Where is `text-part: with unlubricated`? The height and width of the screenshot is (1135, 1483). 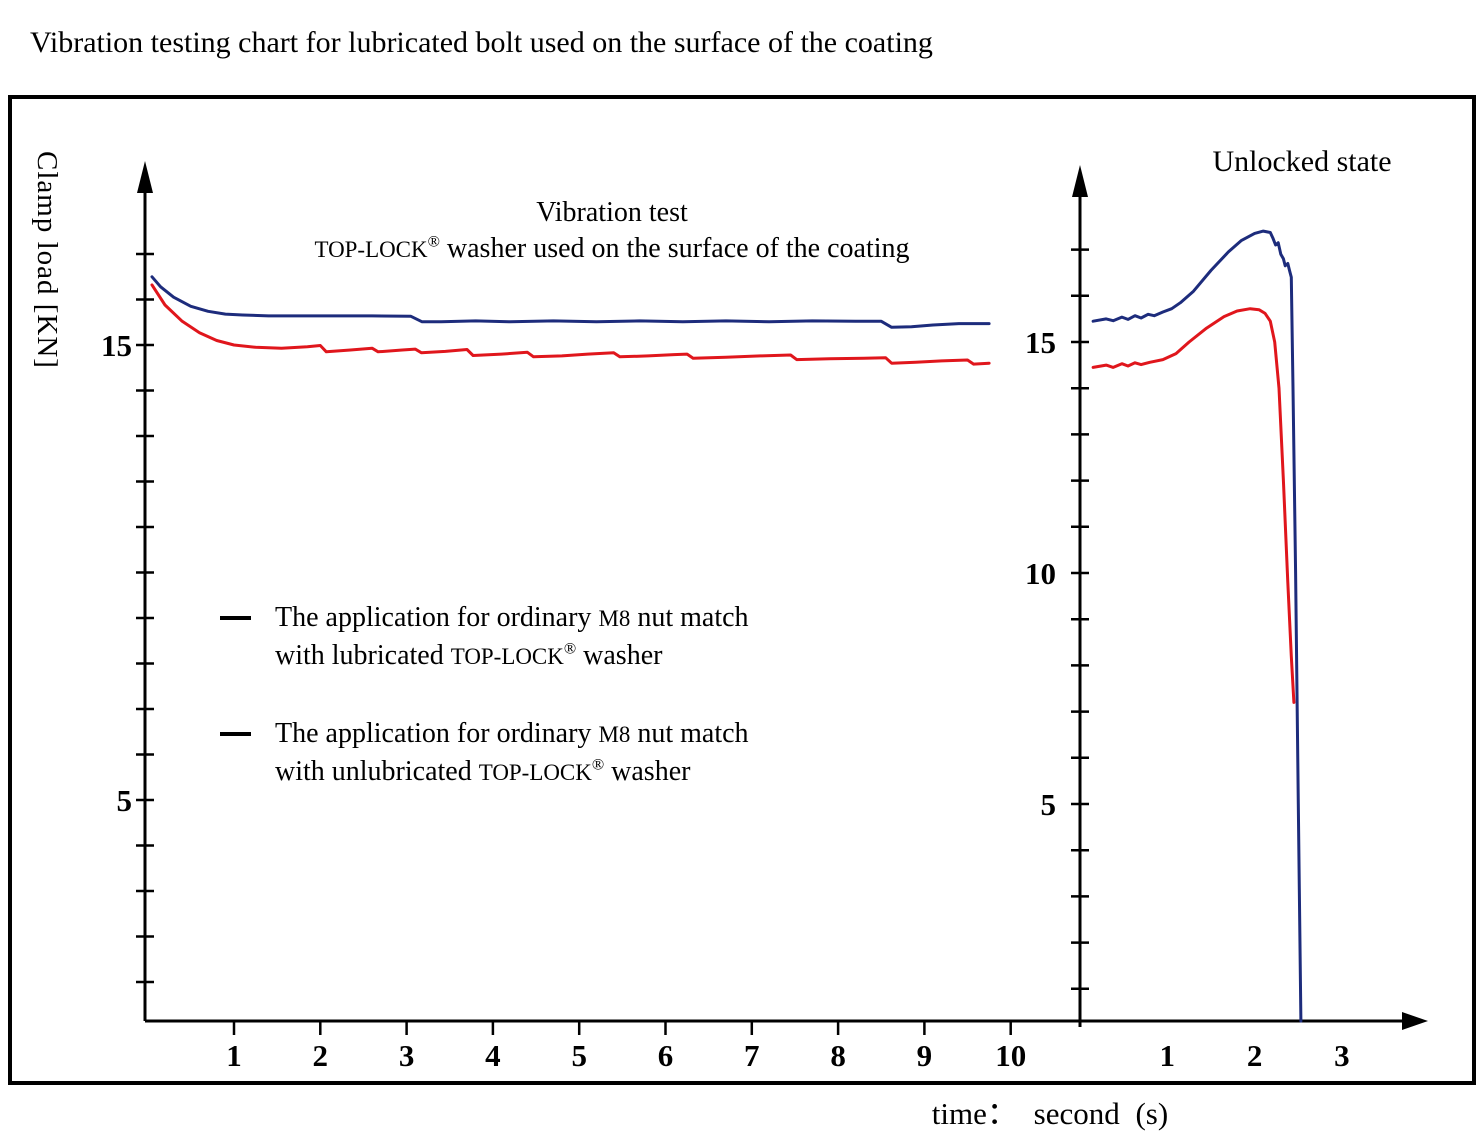
text-part: with unlubricated is located at coordinates (377, 771).